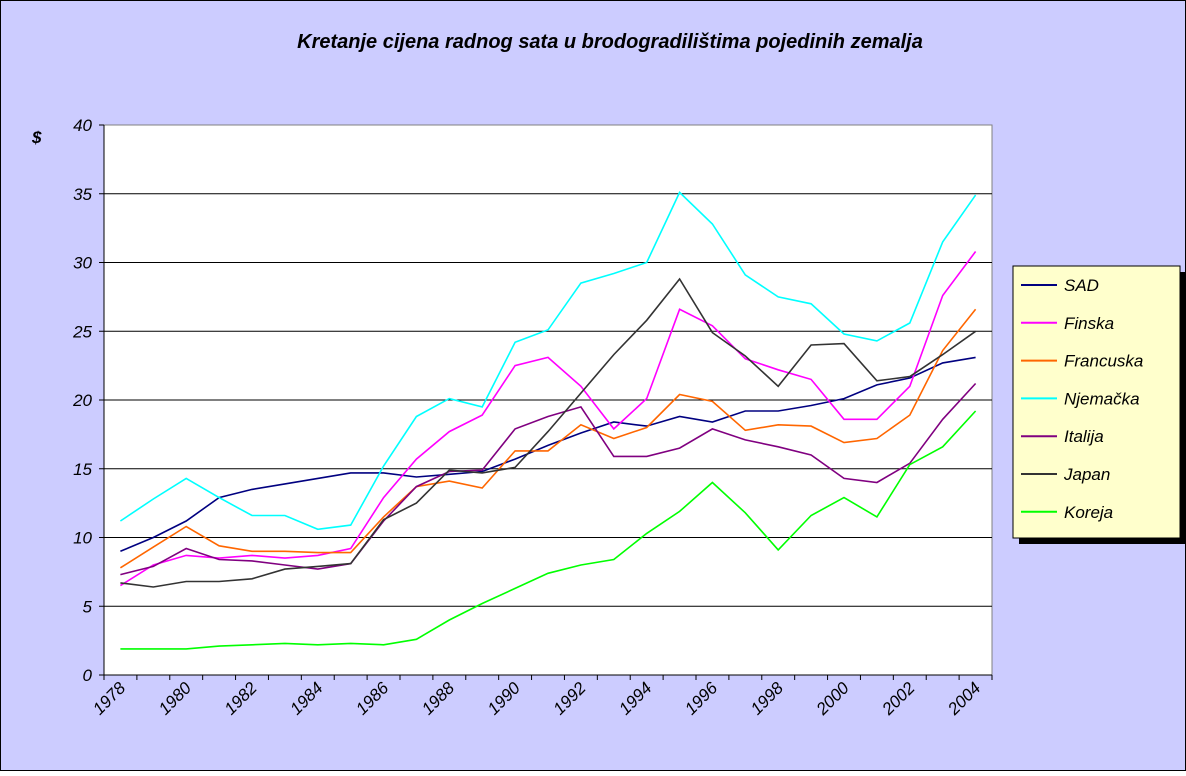  Describe the element at coordinates (82, 538) in the screenshot. I see `y-tick-label: 10` at that location.